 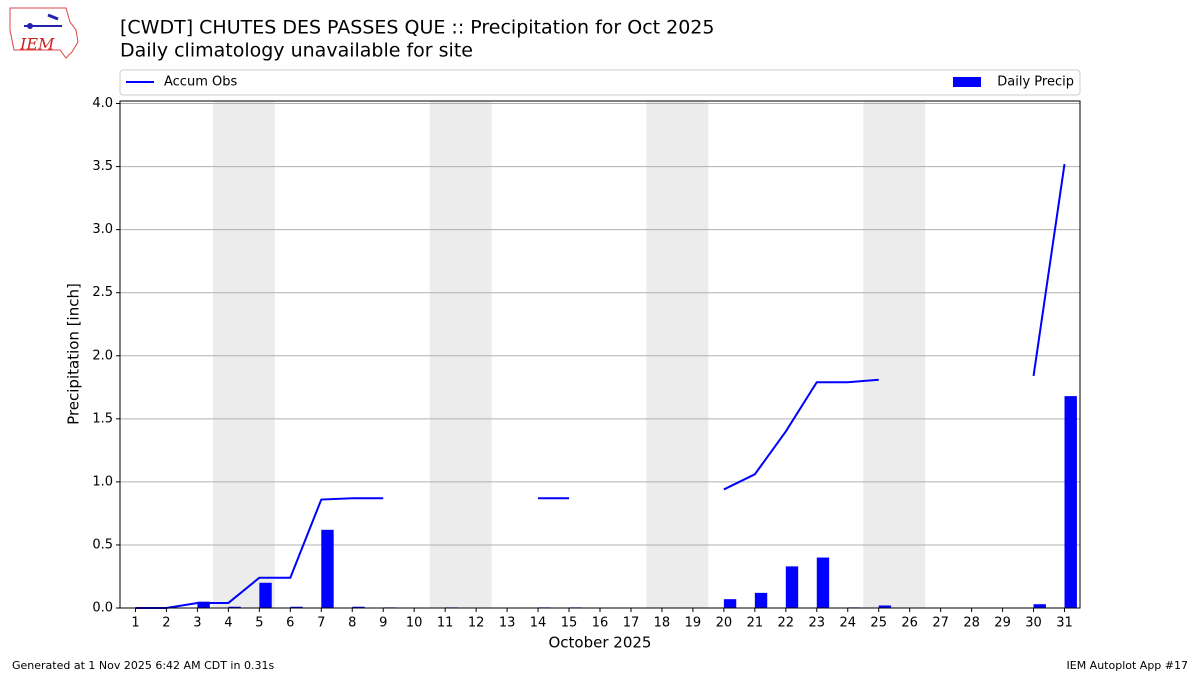 I want to click on y-tick-label: 2.5, so click(x=102, y=292).